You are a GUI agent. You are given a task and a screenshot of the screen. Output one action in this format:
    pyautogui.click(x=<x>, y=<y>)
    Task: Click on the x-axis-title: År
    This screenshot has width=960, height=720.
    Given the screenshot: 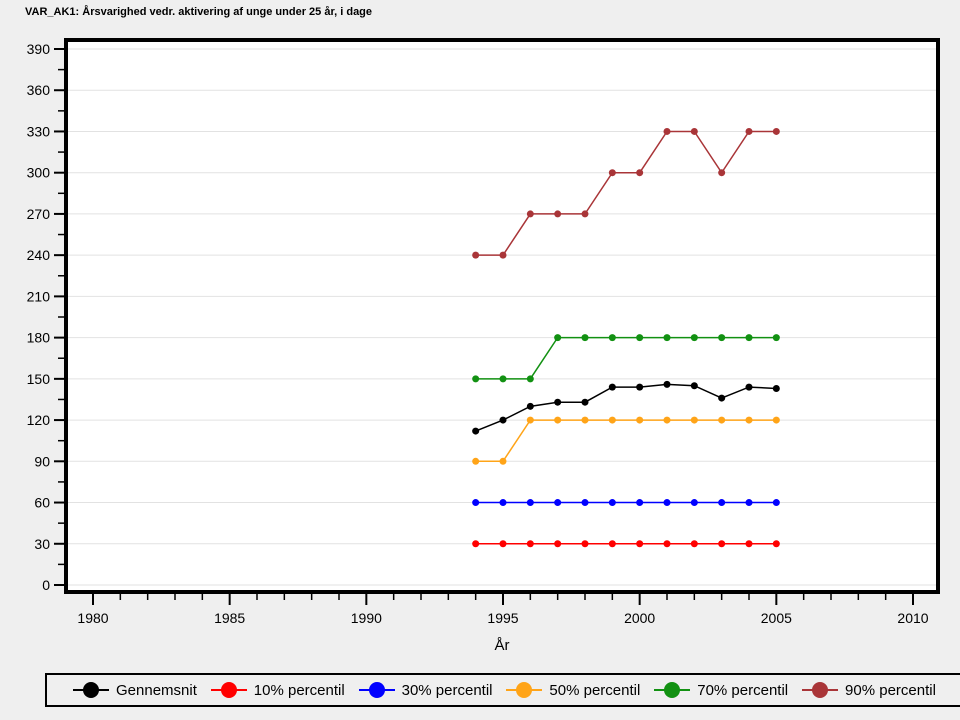 What is the action you would take?
    pyautogui.click(x=502, y=645)
    